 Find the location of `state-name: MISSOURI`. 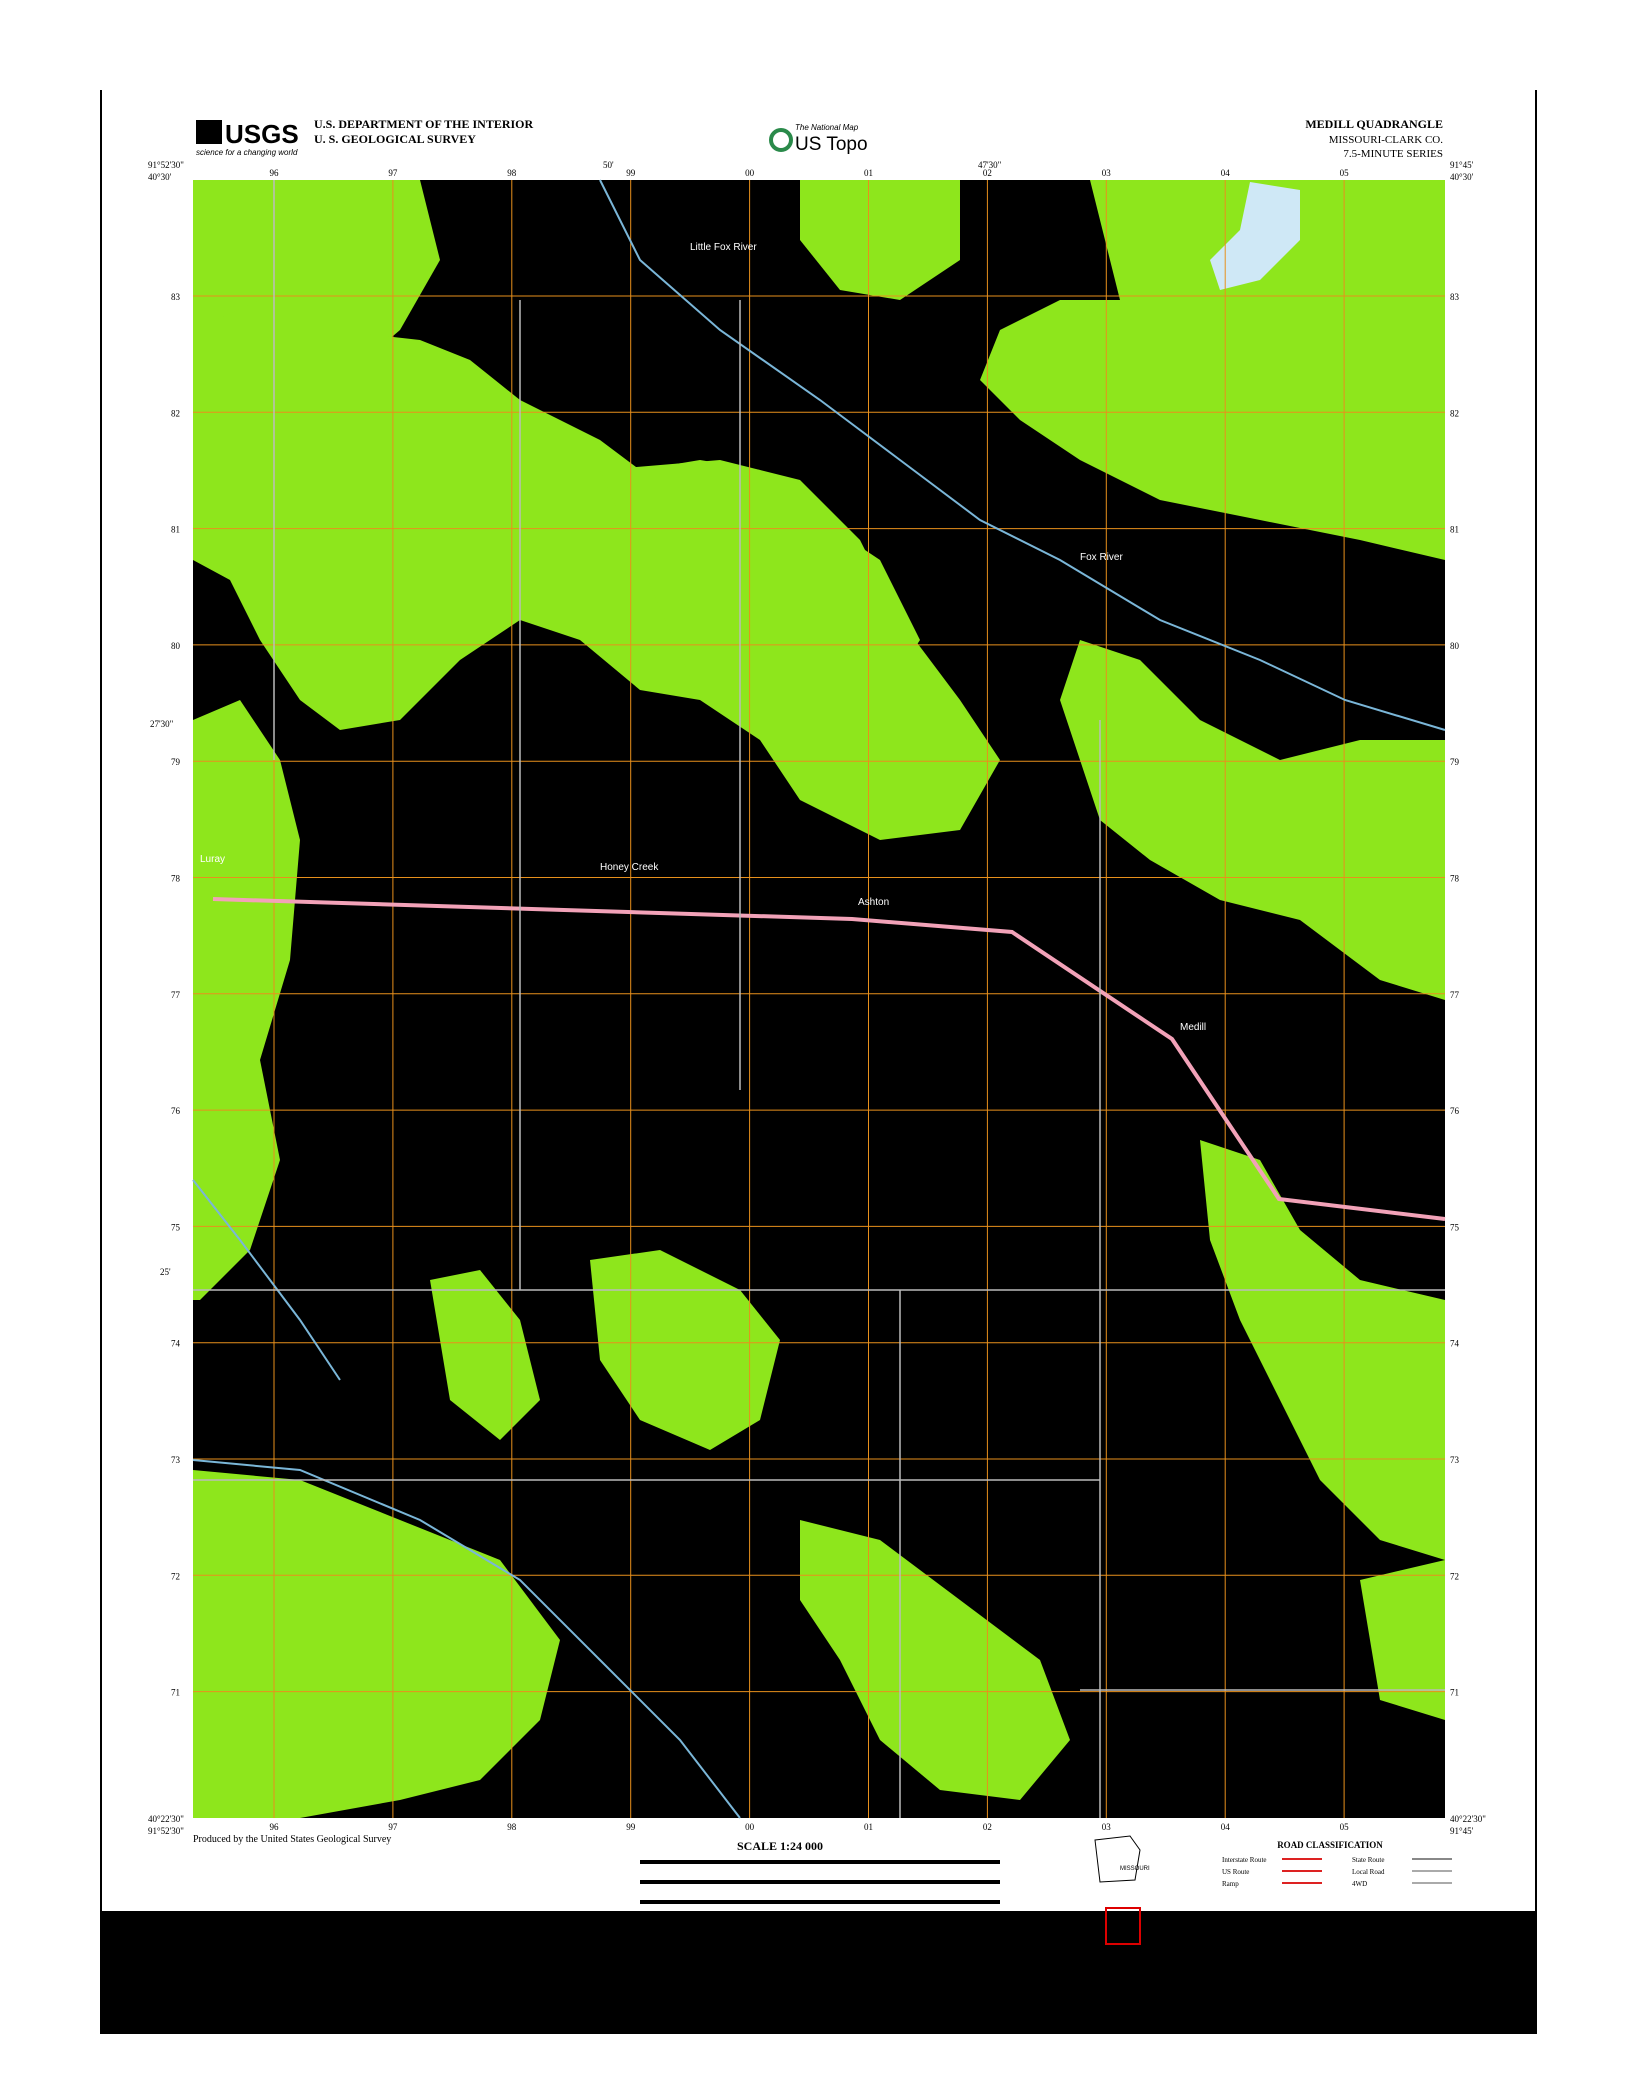

state-name: MISSOURI is located at coordinates (1135, 1869).